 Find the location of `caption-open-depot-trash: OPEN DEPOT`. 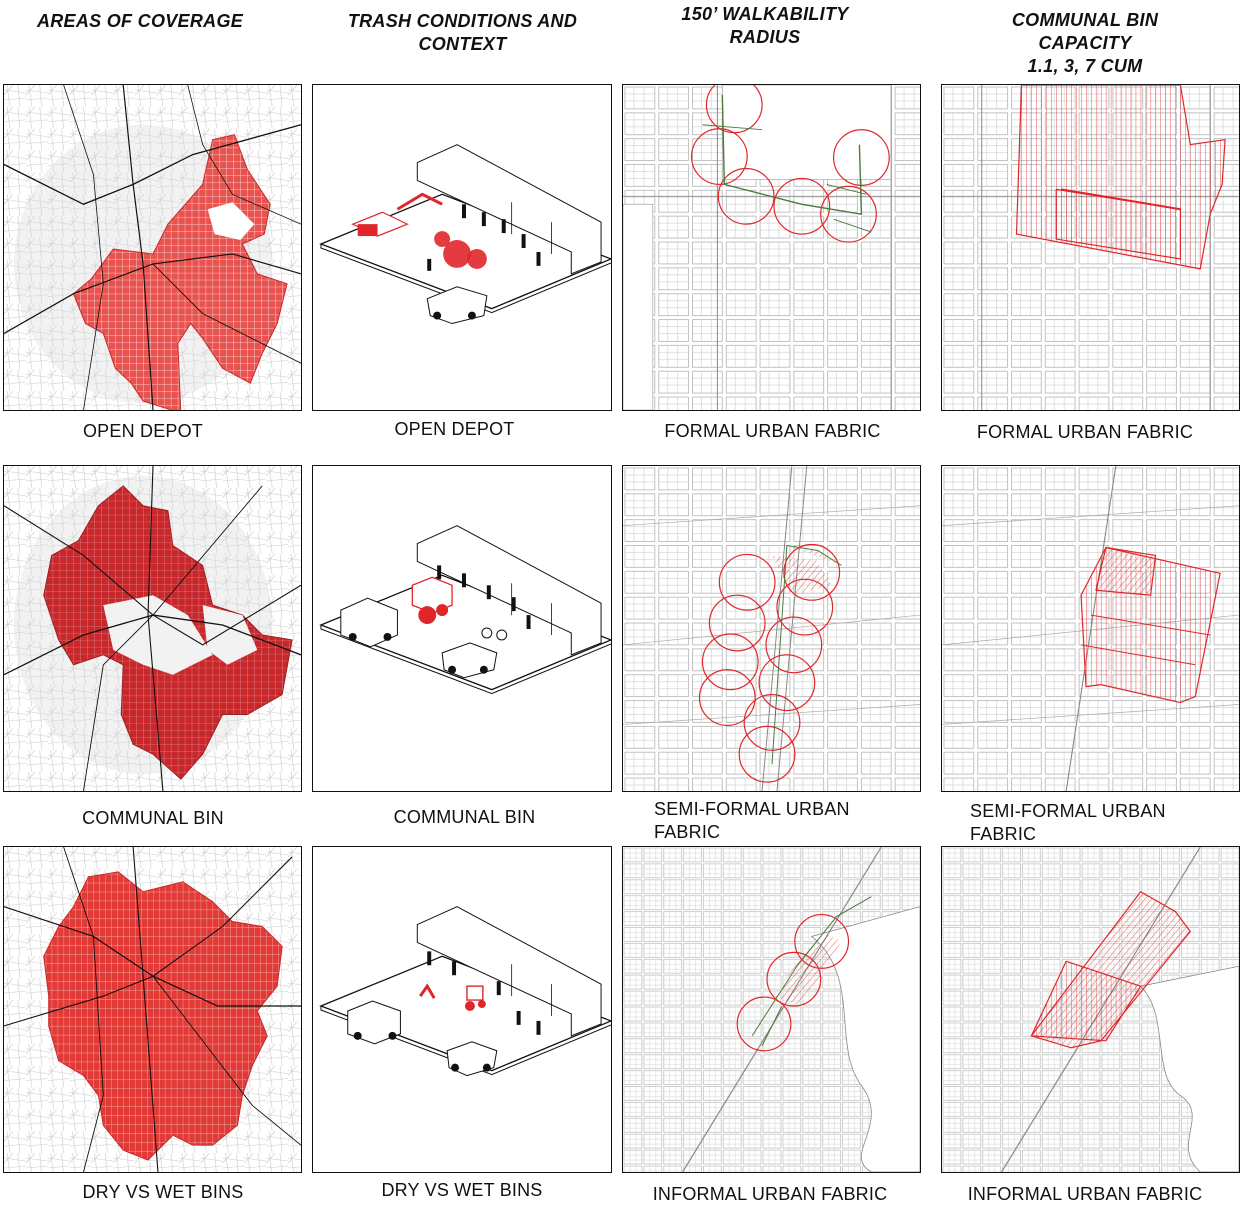

caption-open-depot-trash: OPEN DEPOT is located at coordinates (454, 429).